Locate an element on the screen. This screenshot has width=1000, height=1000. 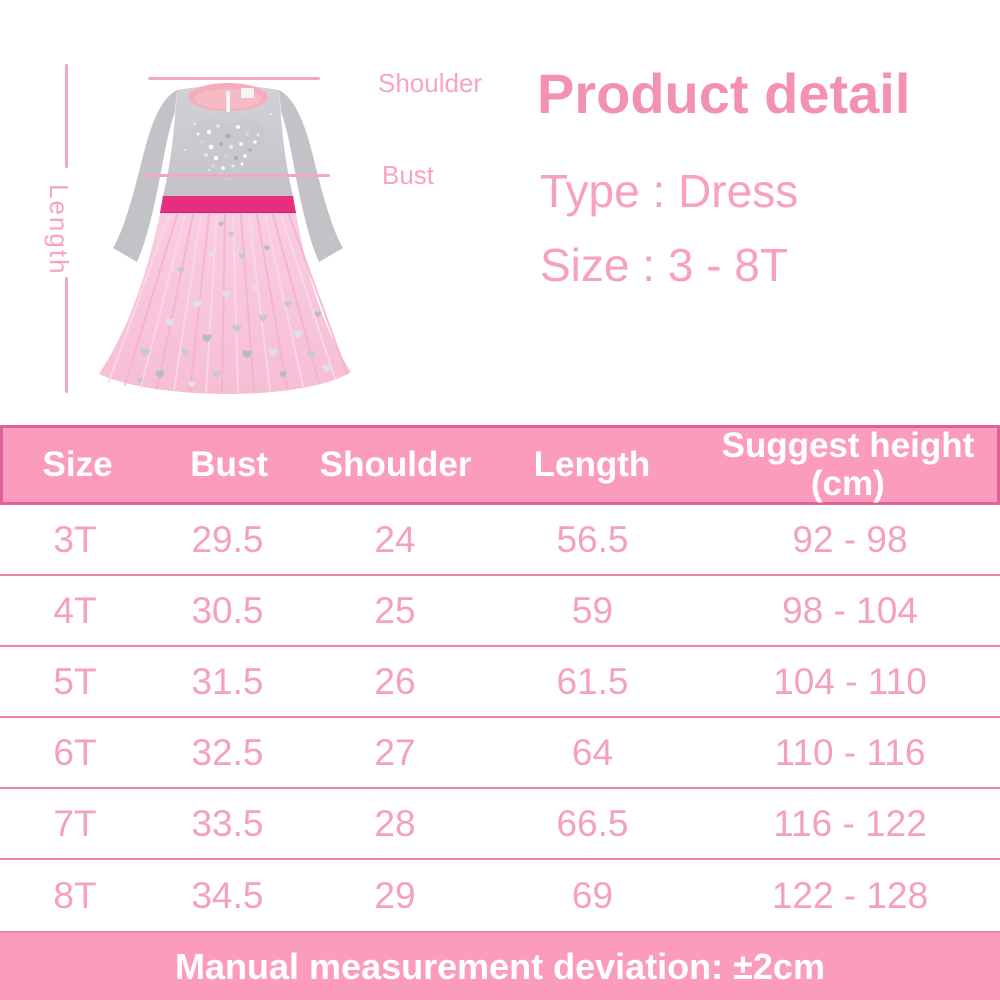
table-cell: 27 is located at coordinates (395, 752).